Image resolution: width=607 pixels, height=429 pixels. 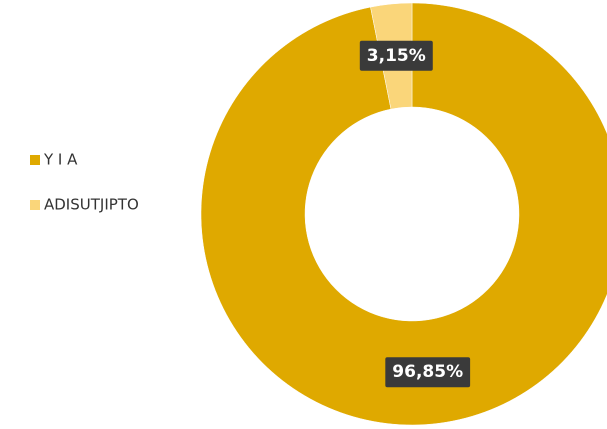 I want to click on data-label: 3,15%, so click(x=396, y=55).